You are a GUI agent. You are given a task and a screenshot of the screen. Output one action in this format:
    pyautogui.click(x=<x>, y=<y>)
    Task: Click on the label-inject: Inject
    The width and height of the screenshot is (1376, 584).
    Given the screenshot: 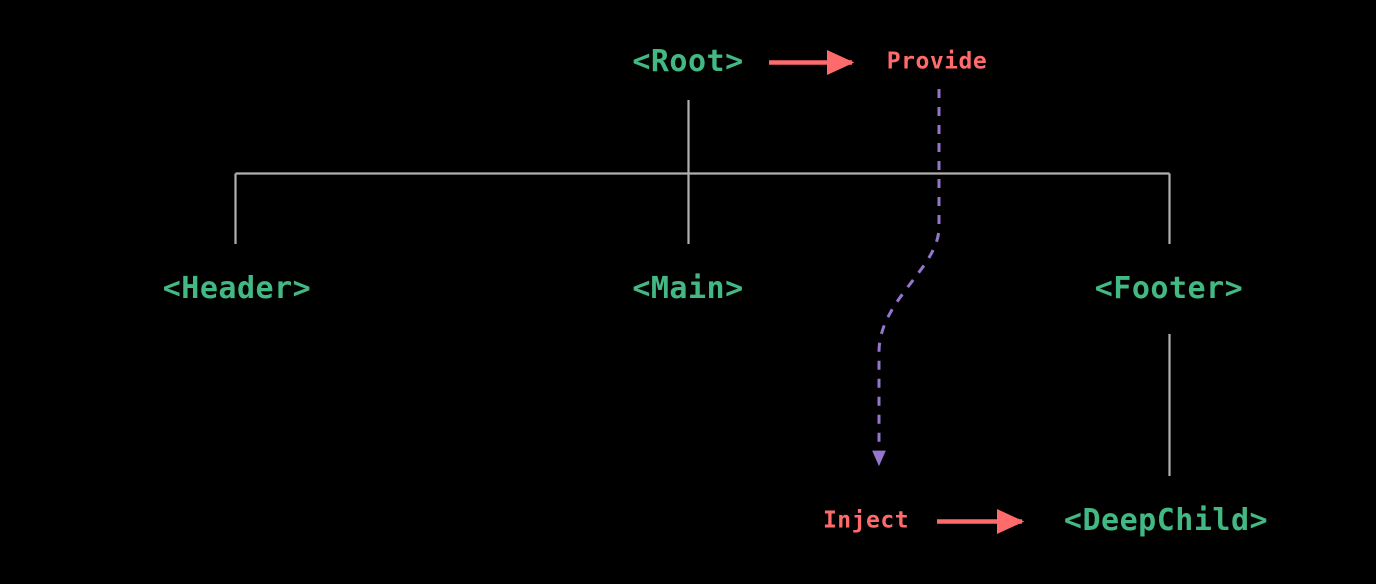 What is the action you would take?
    pyautogui.click(x=866, y=520)
    